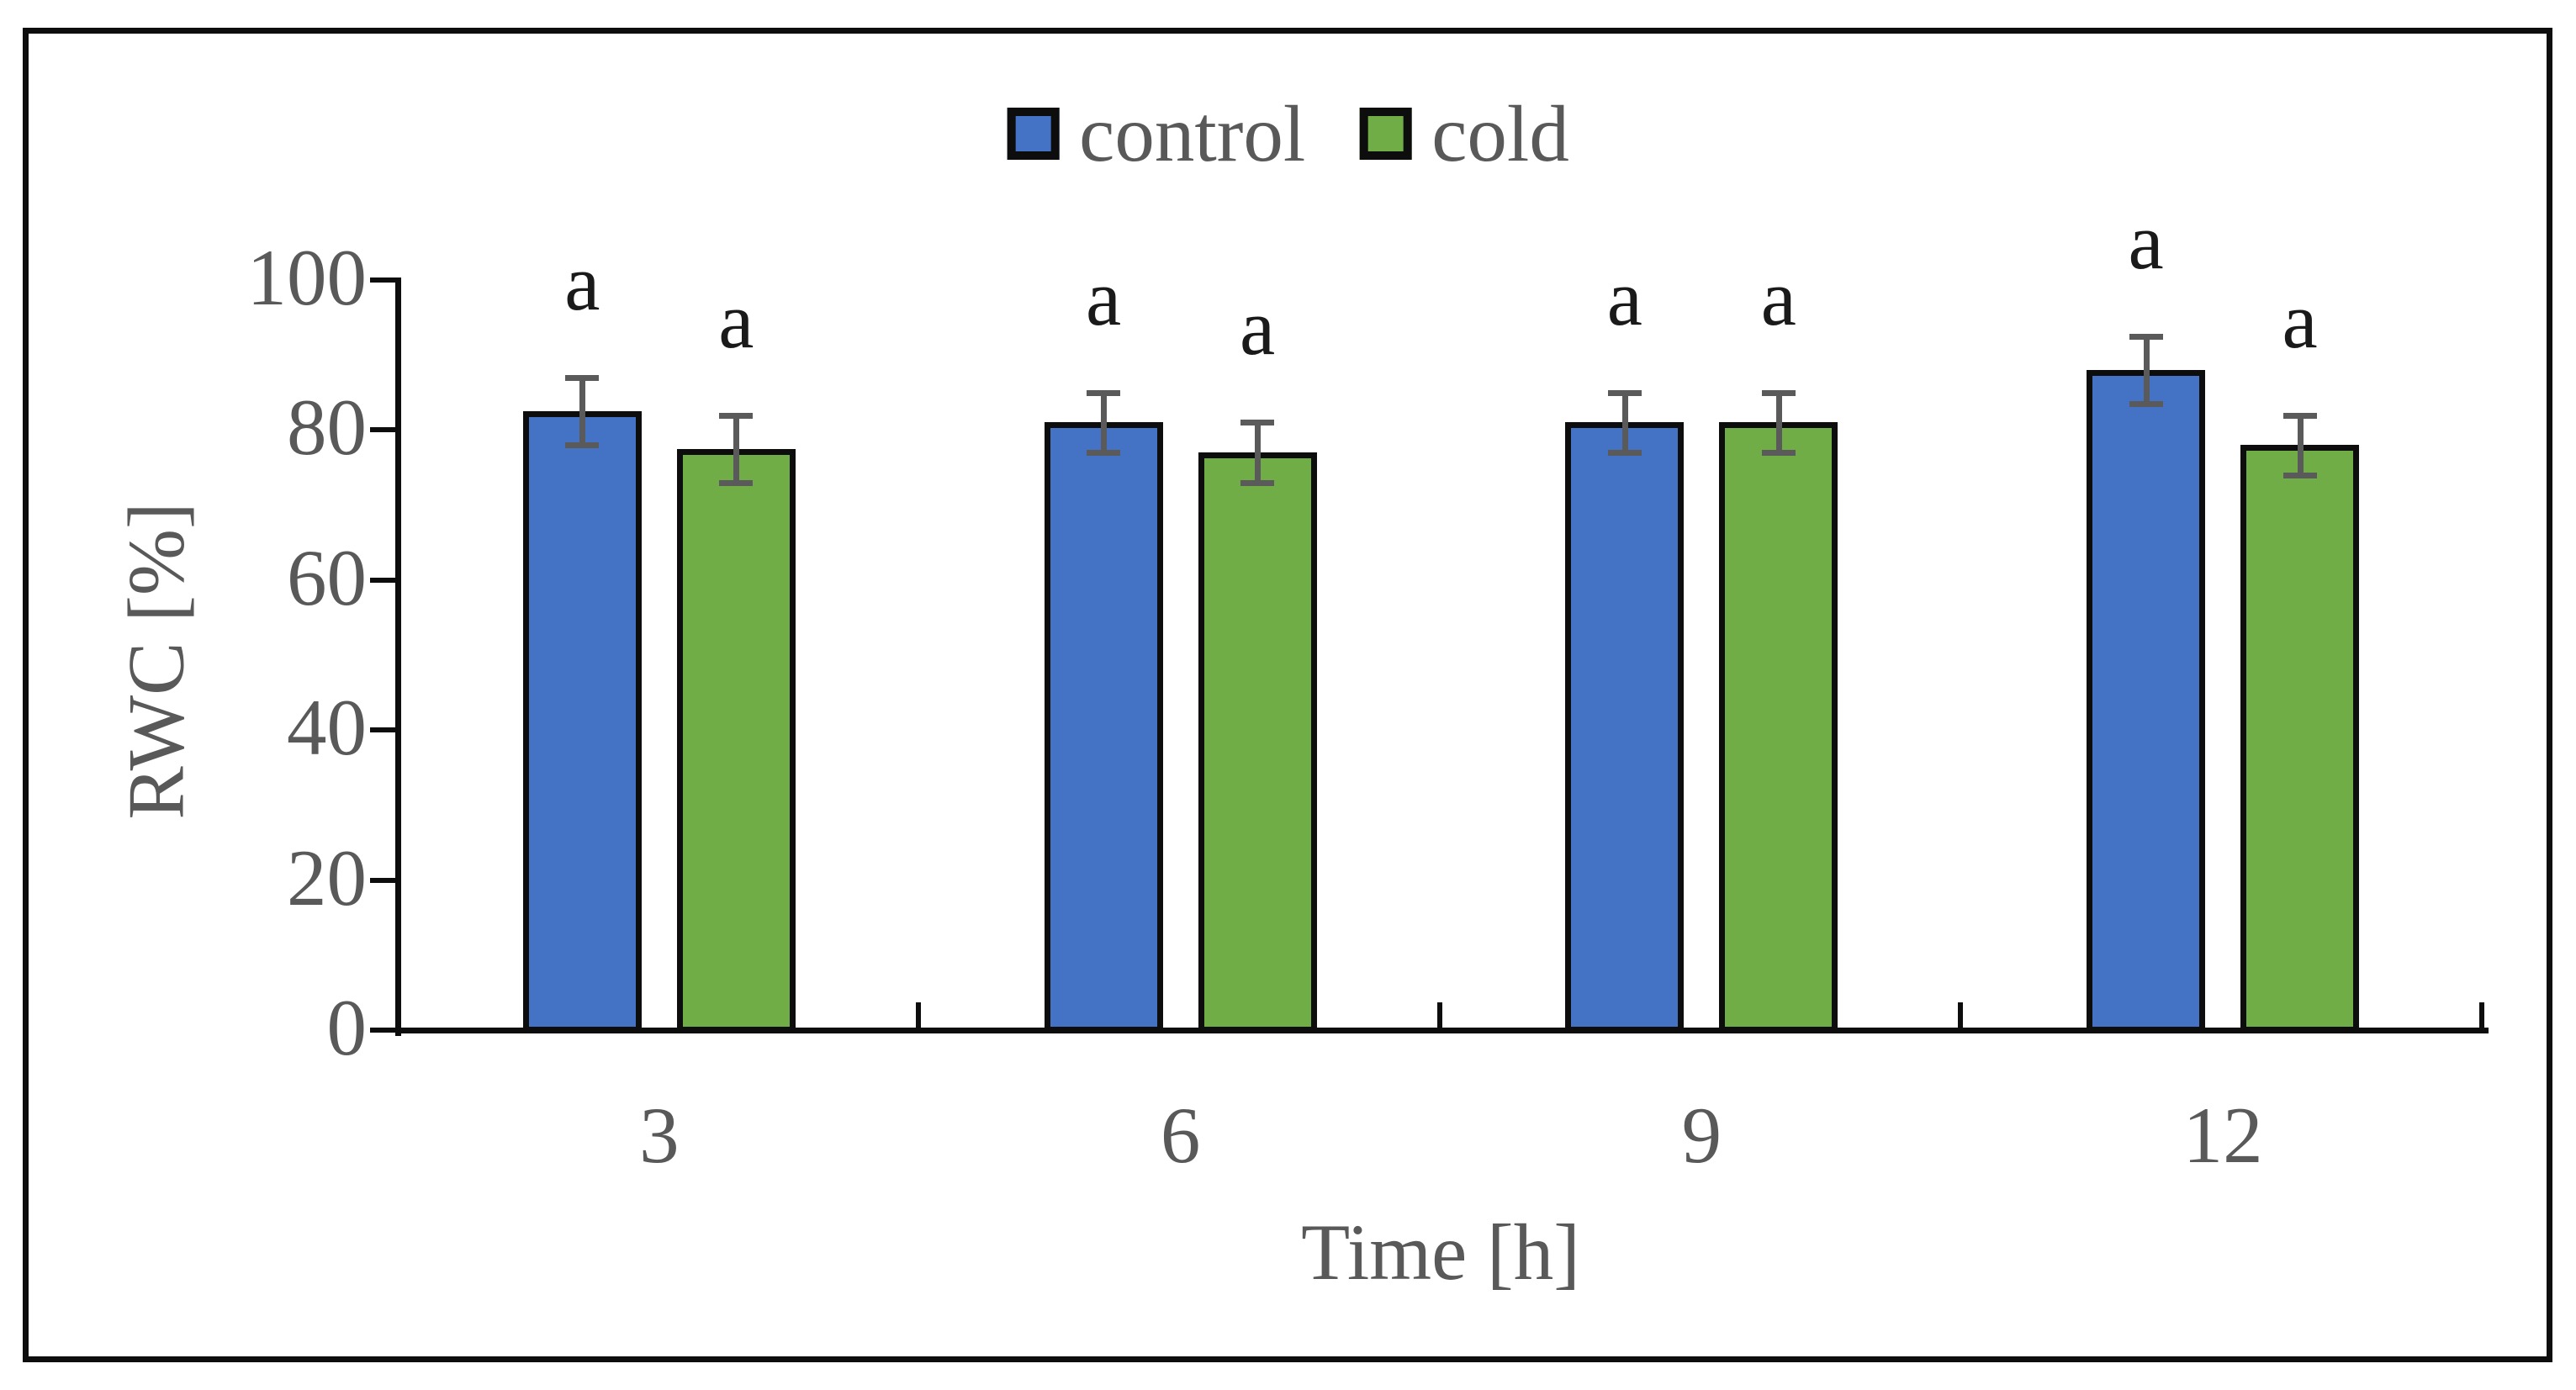 The width and height of the screenshot is (2576, 1390). I want to click on y-tick-label: 100, so click(307, 277).